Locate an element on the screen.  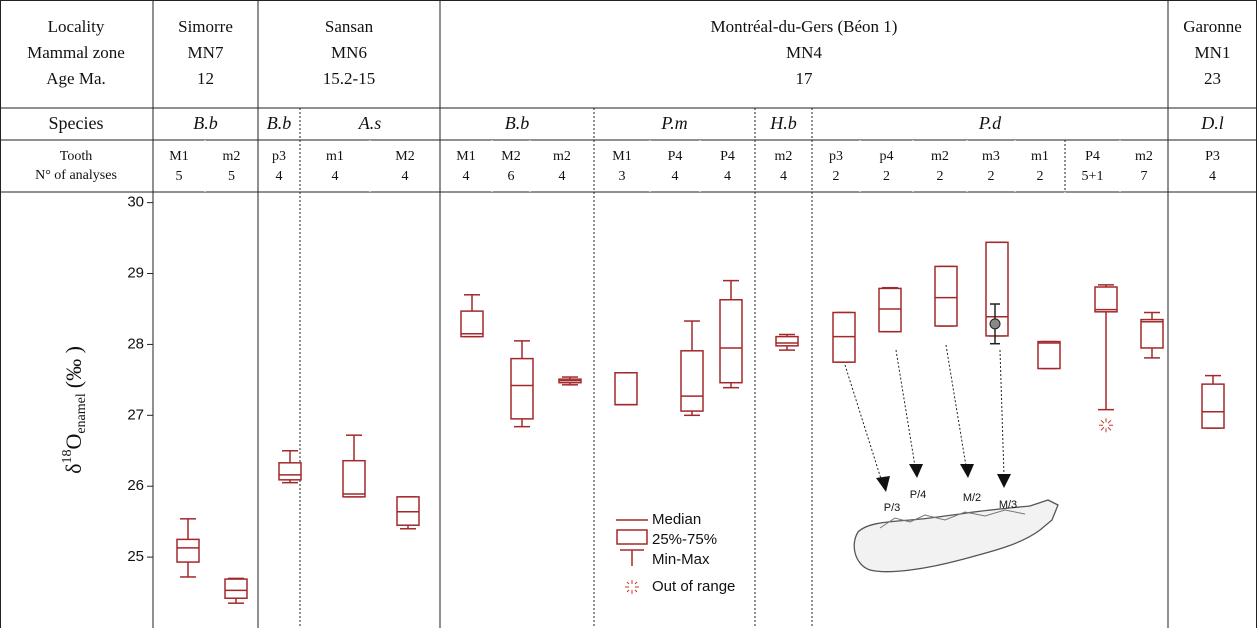
header-text: m3 is located at coordinates (991, 156).